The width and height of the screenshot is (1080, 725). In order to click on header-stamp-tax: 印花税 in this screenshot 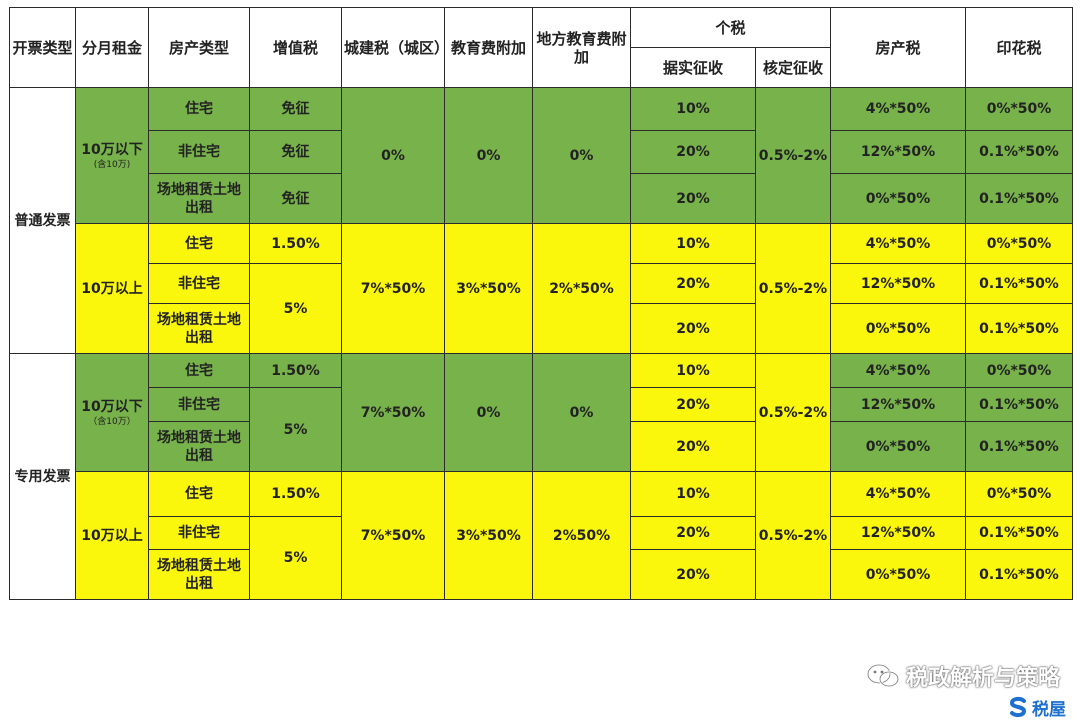, I will do `click(1019, 47)`.